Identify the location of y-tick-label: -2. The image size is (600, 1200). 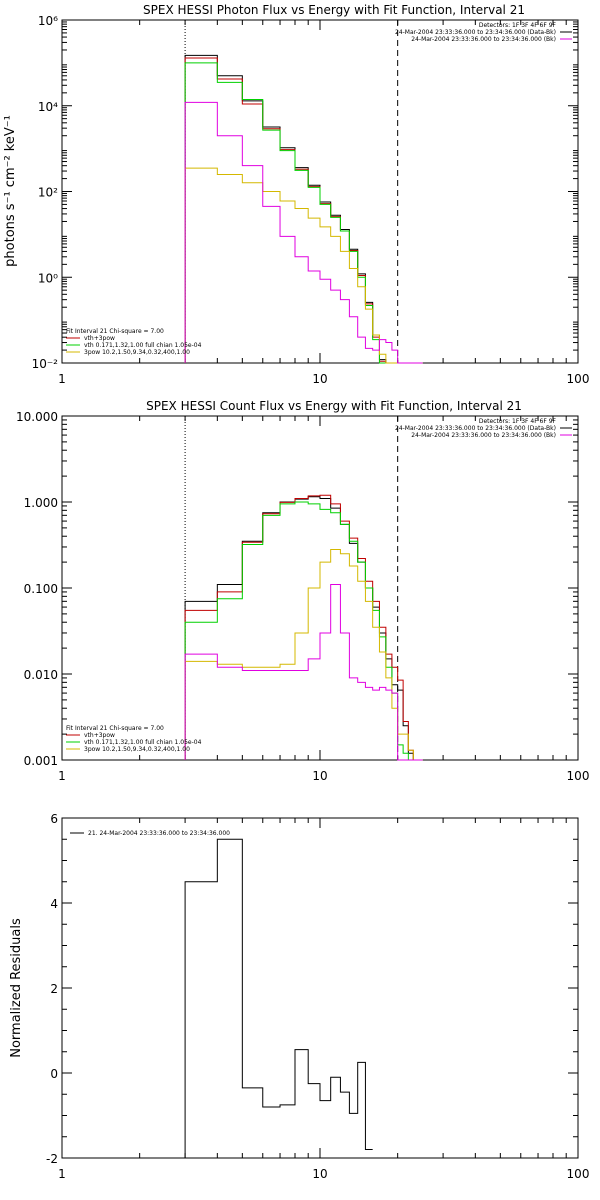
(52, 1159).